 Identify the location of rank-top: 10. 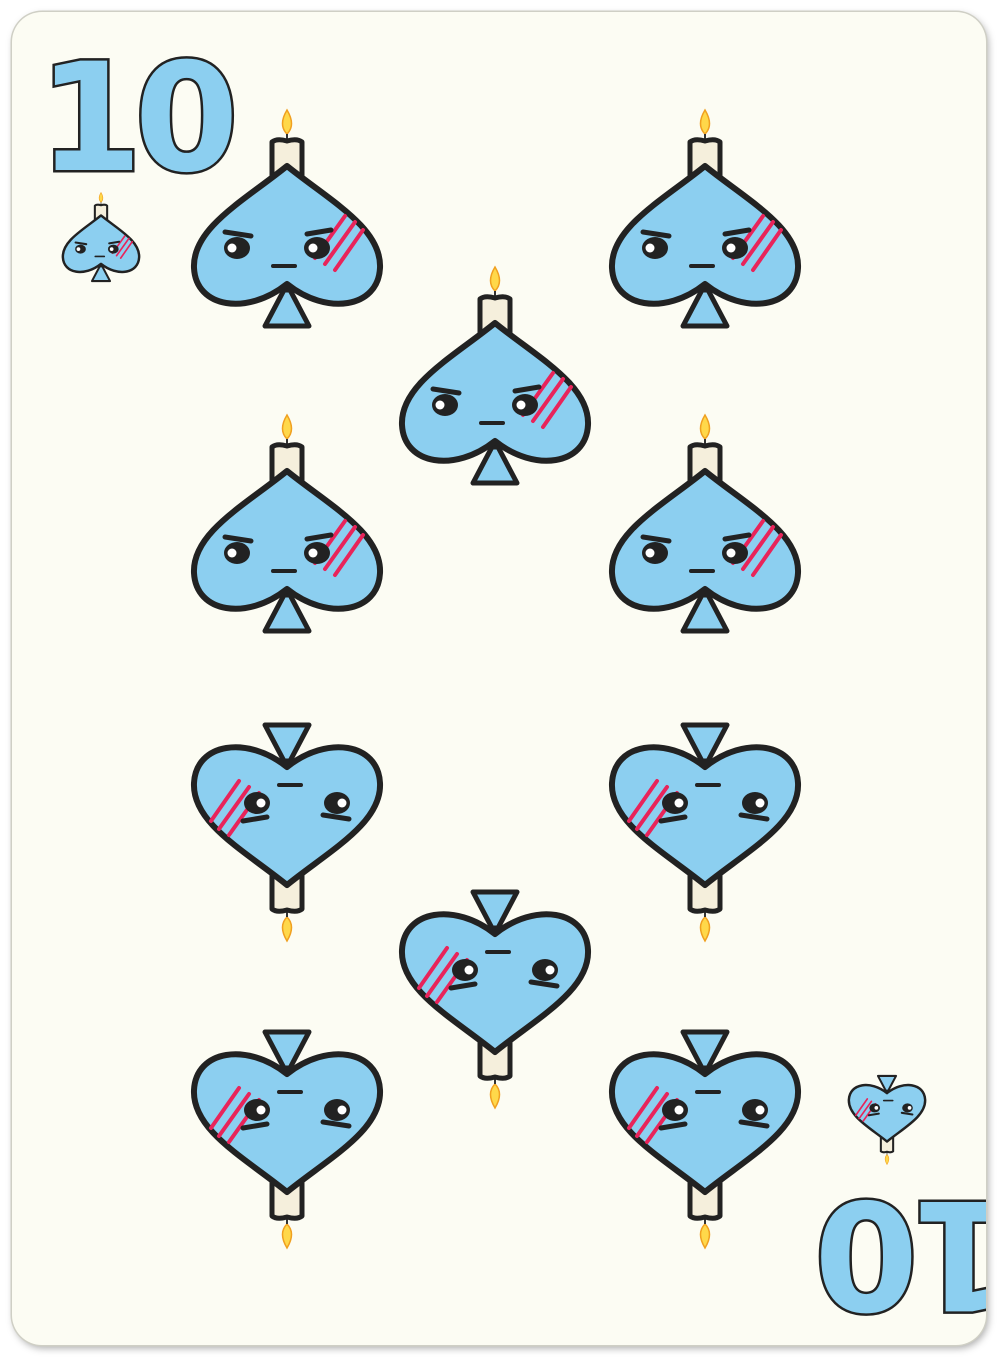
(139, 119).